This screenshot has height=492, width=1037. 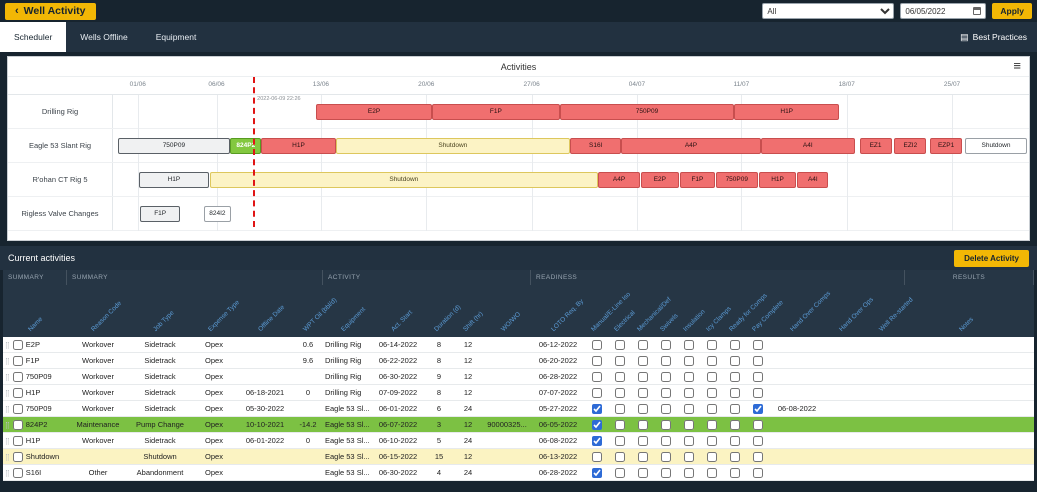 What do you see at coordinates (596, 145) in the screenshot?
I see `gantt-bar-s16i: S16I` at bounding box center [596, 145].